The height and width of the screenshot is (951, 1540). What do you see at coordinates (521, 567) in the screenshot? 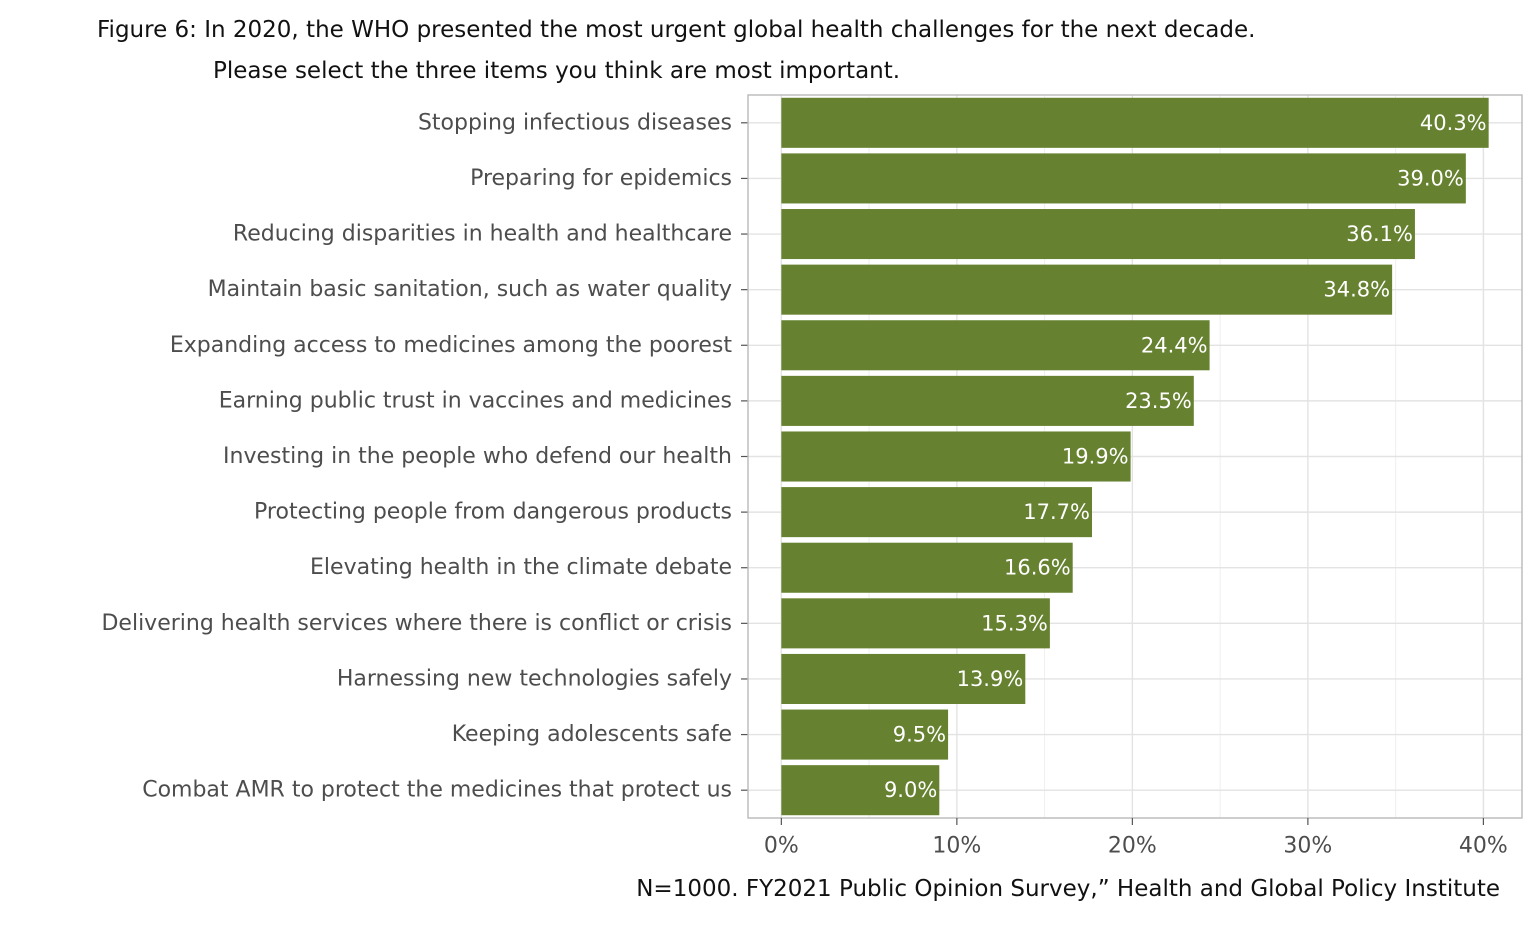
I see `category-label: Elevating health in the climate debate` at bounding box center [521, 567].